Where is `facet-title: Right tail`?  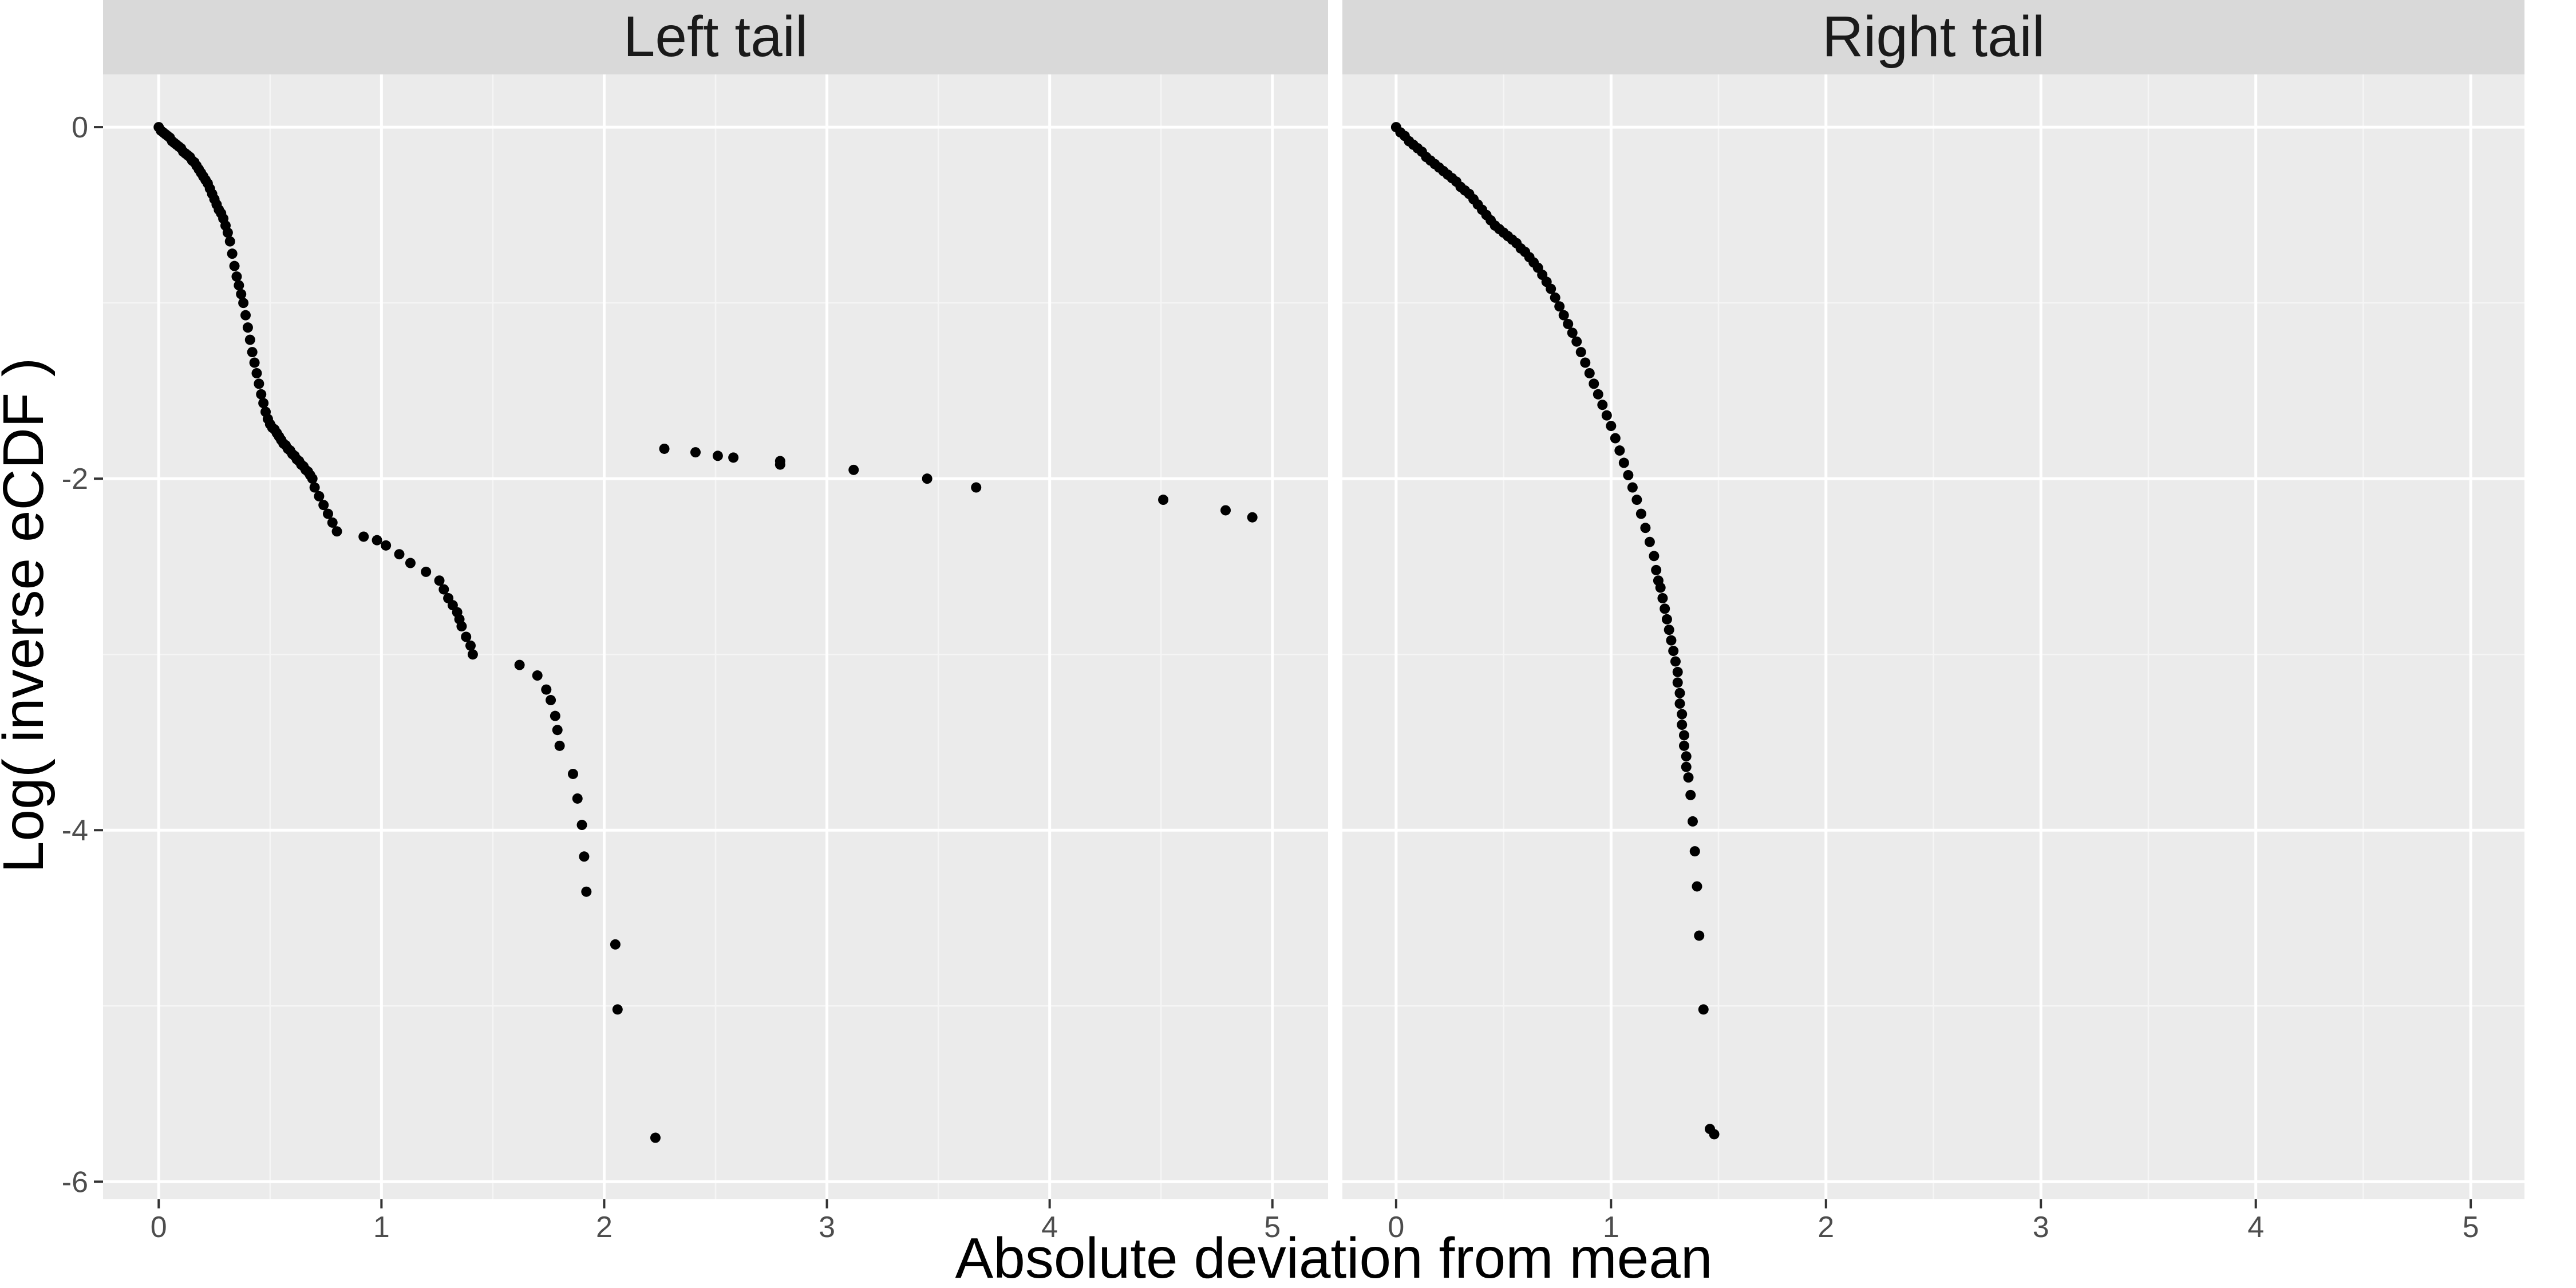
facet-title: Right tail is located at coordinates (1933, 37).